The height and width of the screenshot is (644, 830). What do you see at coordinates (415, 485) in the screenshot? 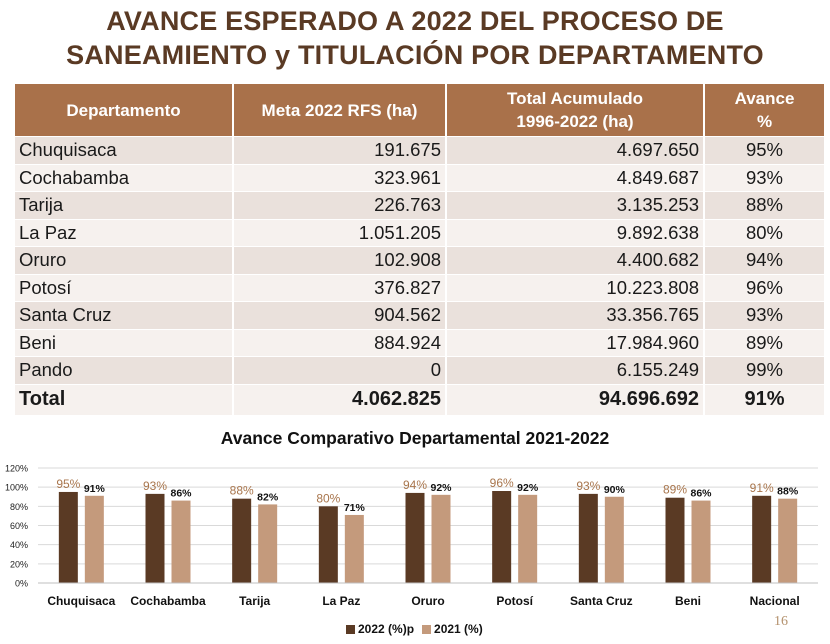
I see `data-label-2022: 94%` at bounding box center [415, 485].